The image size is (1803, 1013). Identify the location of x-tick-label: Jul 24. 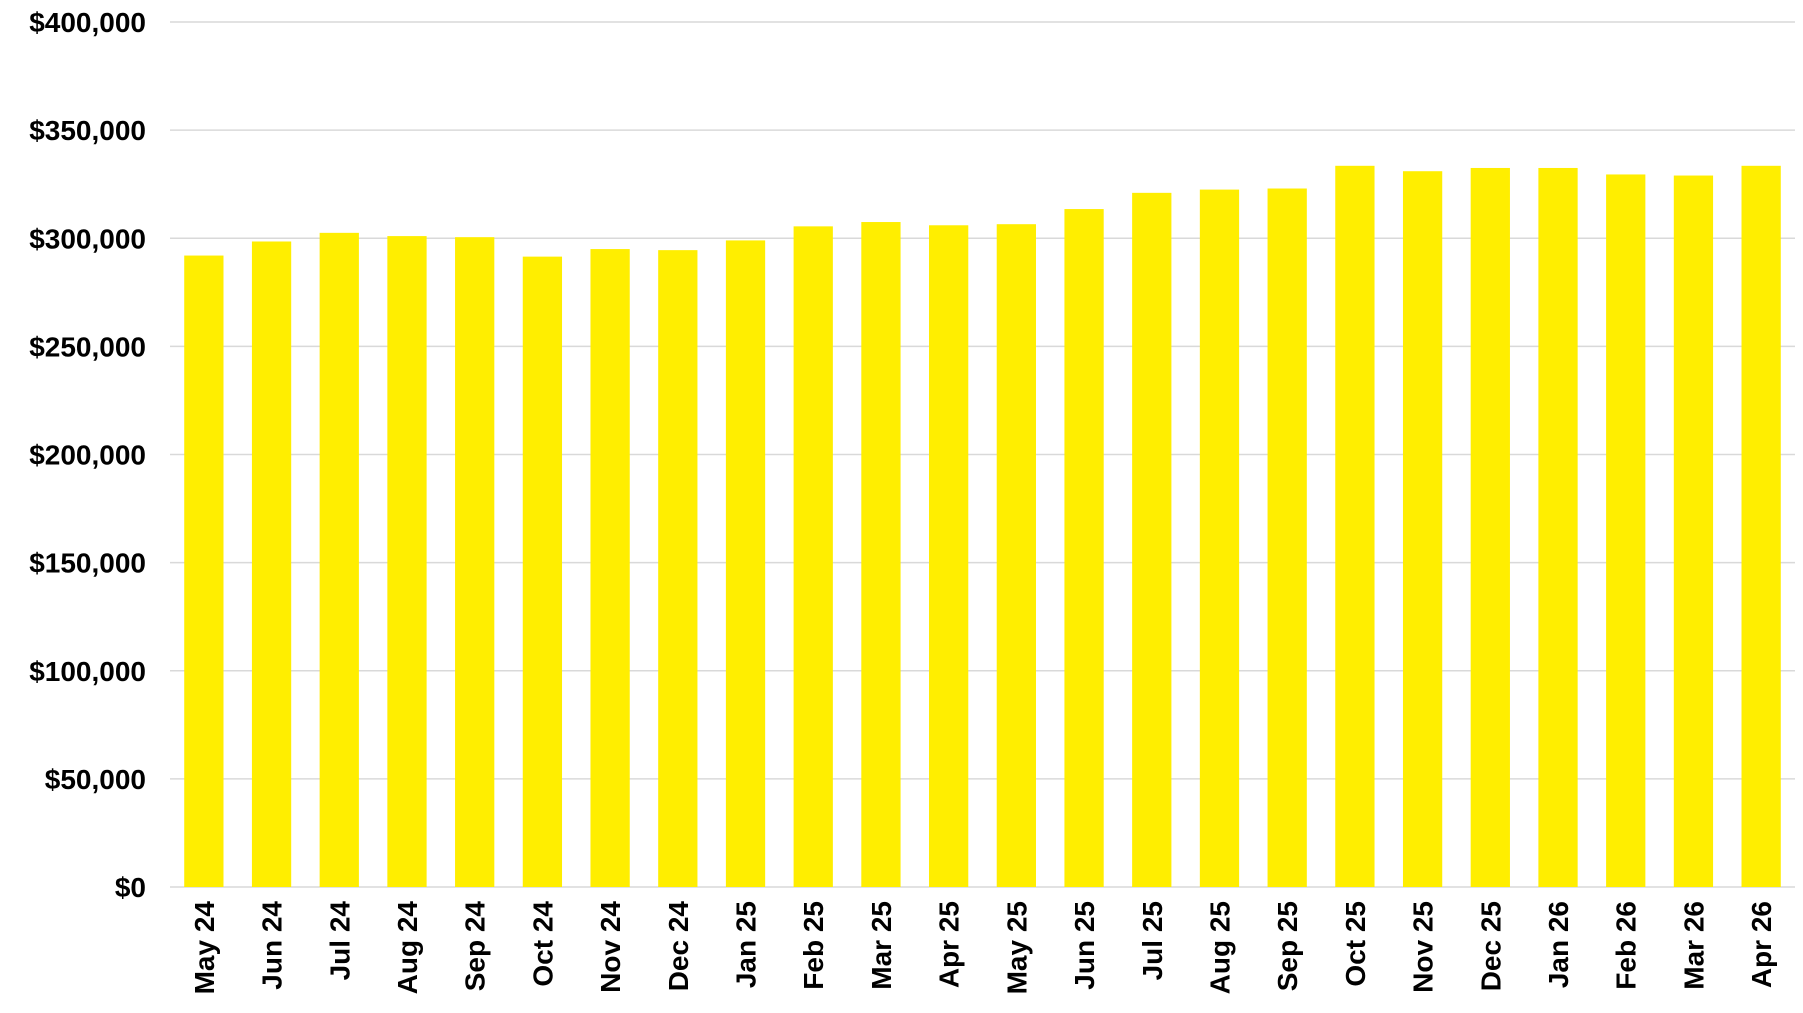
(339, 941).